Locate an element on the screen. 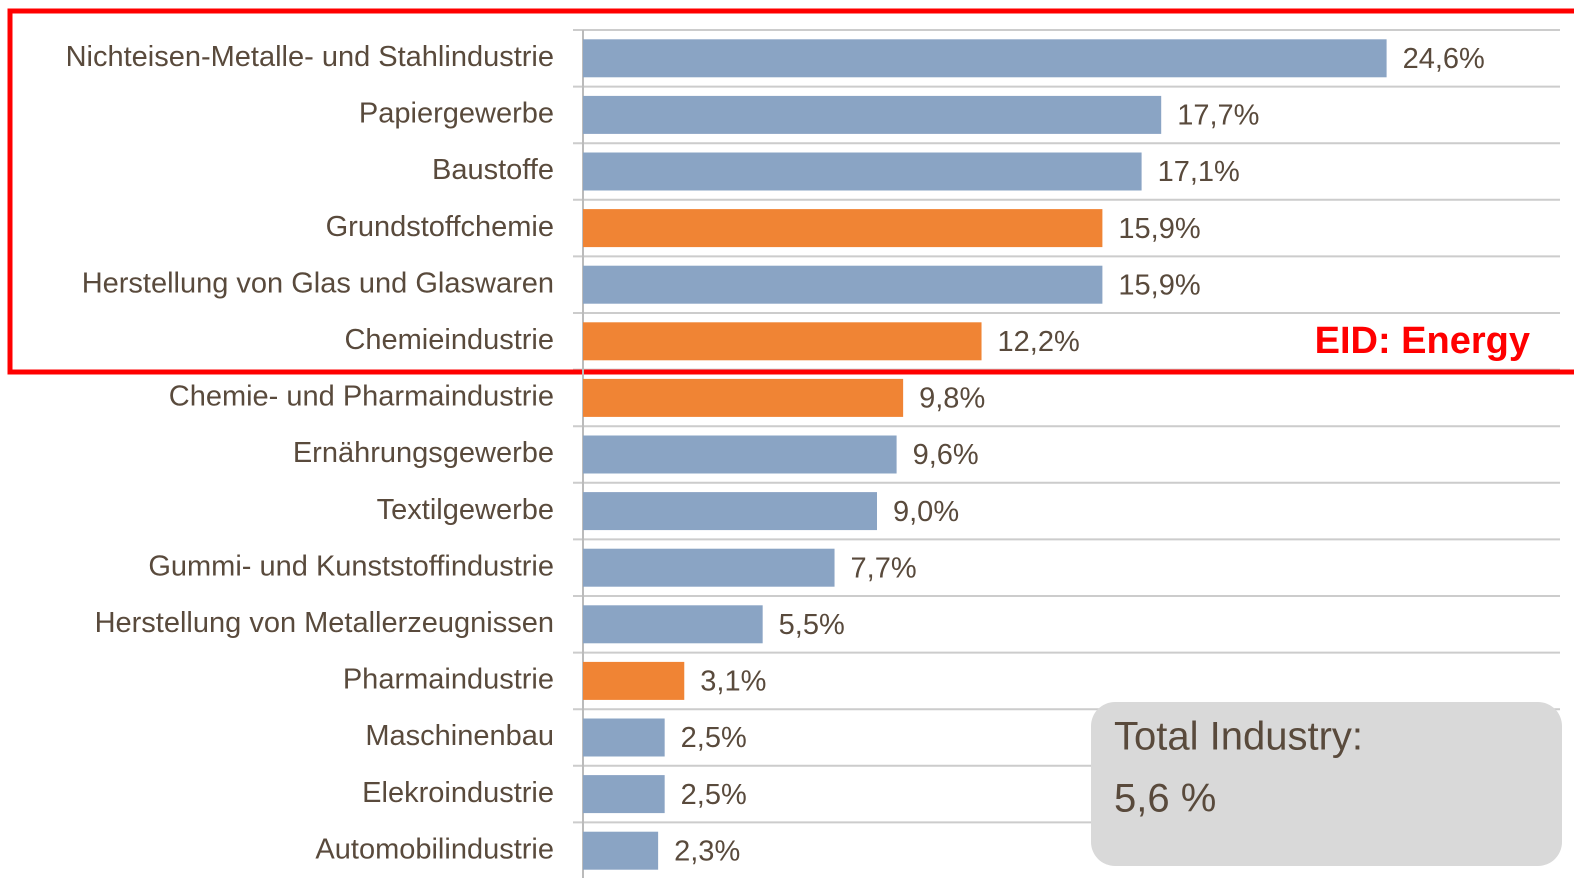  category-label: Automobilindustrie is located at coordinates (434, 849).